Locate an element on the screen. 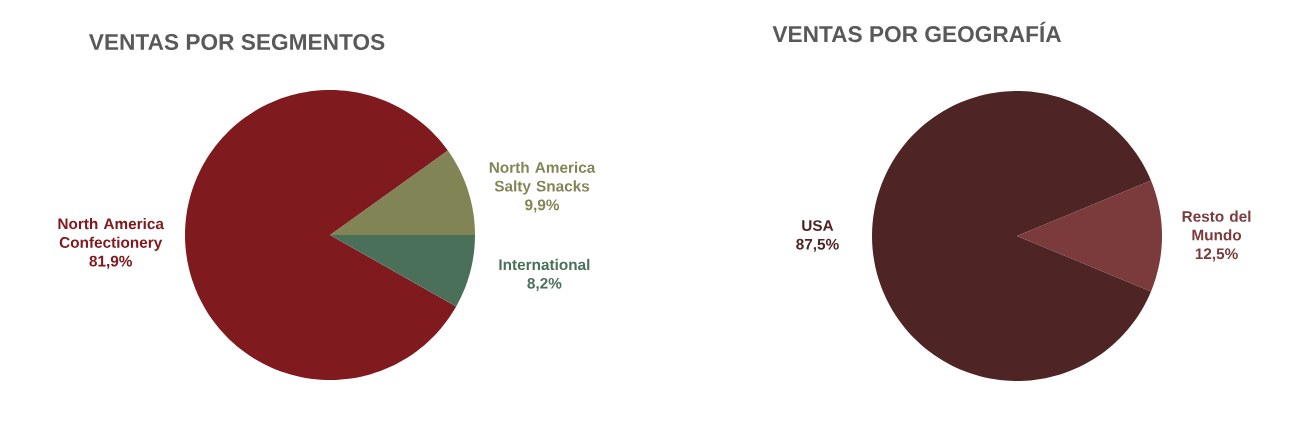 The image size is (1304, 433). slice-label: North America Confectionery is located at coordinates (111, 234).